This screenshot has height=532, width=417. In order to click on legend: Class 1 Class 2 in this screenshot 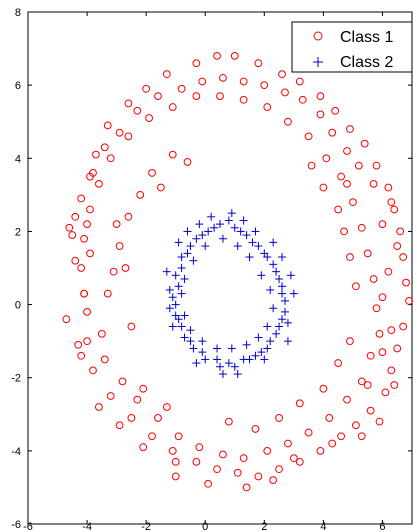, I will do `click(352, 47)`.